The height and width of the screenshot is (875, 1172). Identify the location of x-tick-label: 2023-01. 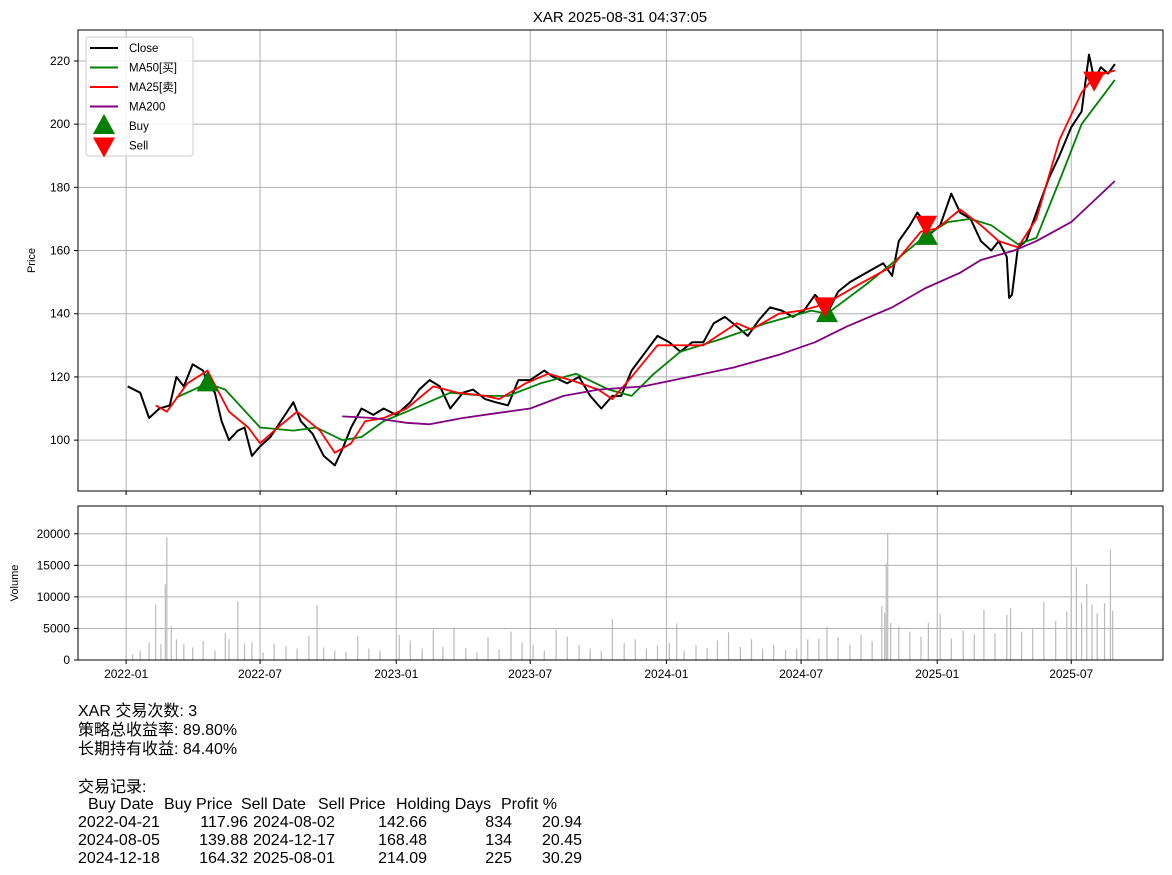
(396, 674).